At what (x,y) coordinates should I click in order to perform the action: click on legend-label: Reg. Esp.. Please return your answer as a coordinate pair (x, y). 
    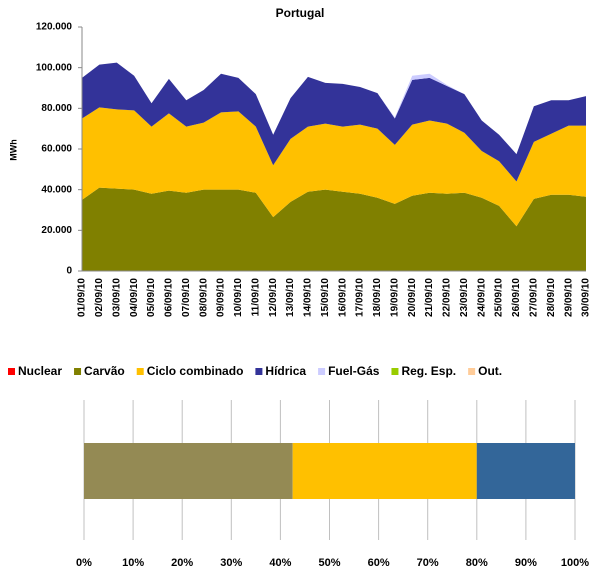
    Looking at the image, I should click on (428, 371).